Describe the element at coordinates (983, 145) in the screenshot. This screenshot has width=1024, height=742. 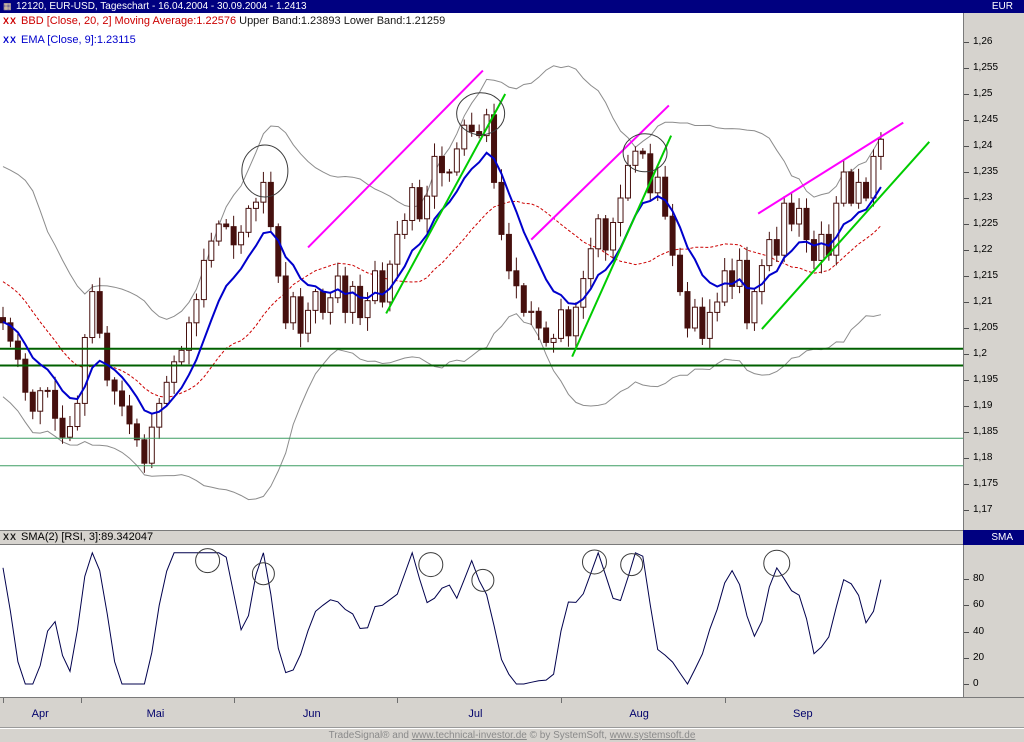
I see `price-axis-label: 1,24` at that location.